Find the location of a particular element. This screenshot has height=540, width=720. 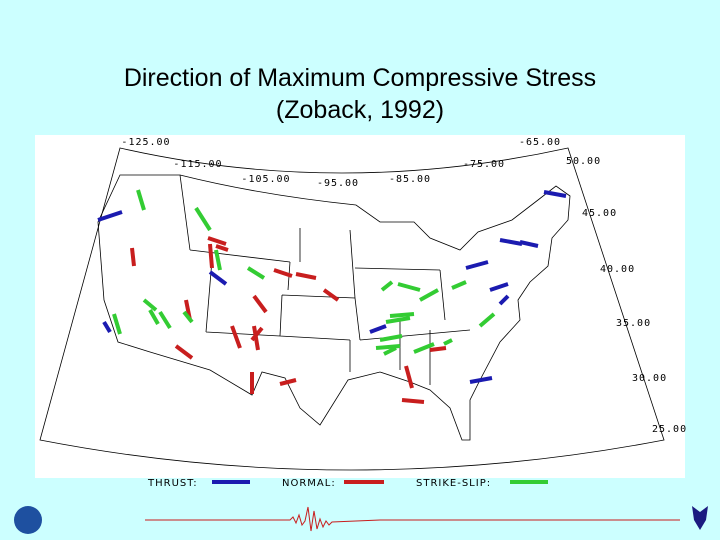

lat-label: 30.00 is located at coordinates (649, 378).